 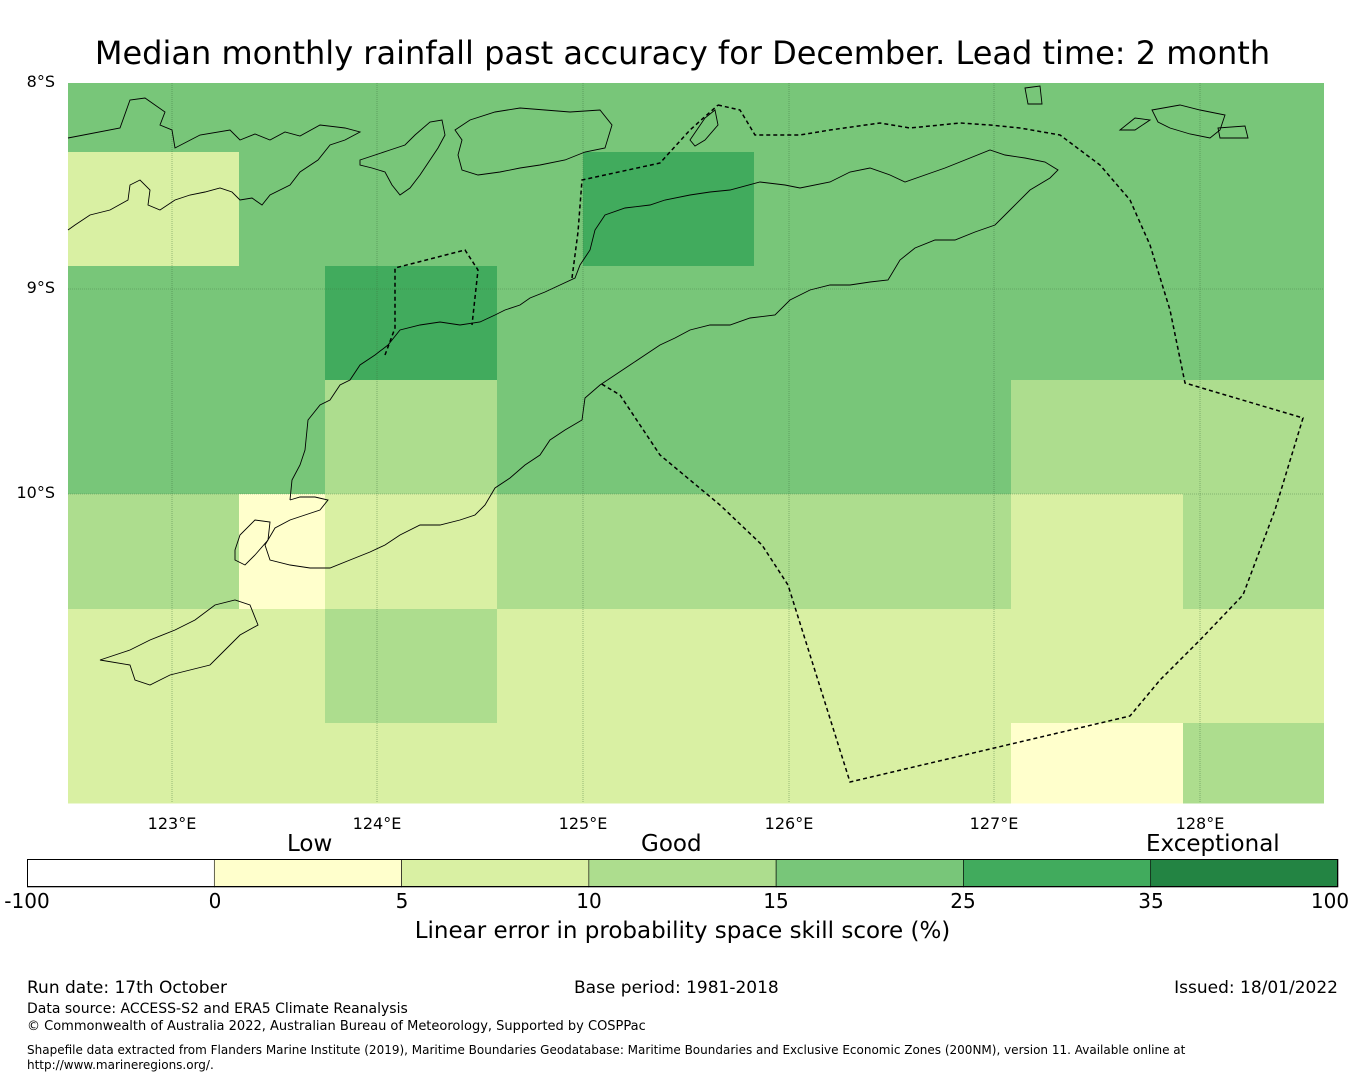 I want to click on semau-coastline, so click(x=252, y=542).